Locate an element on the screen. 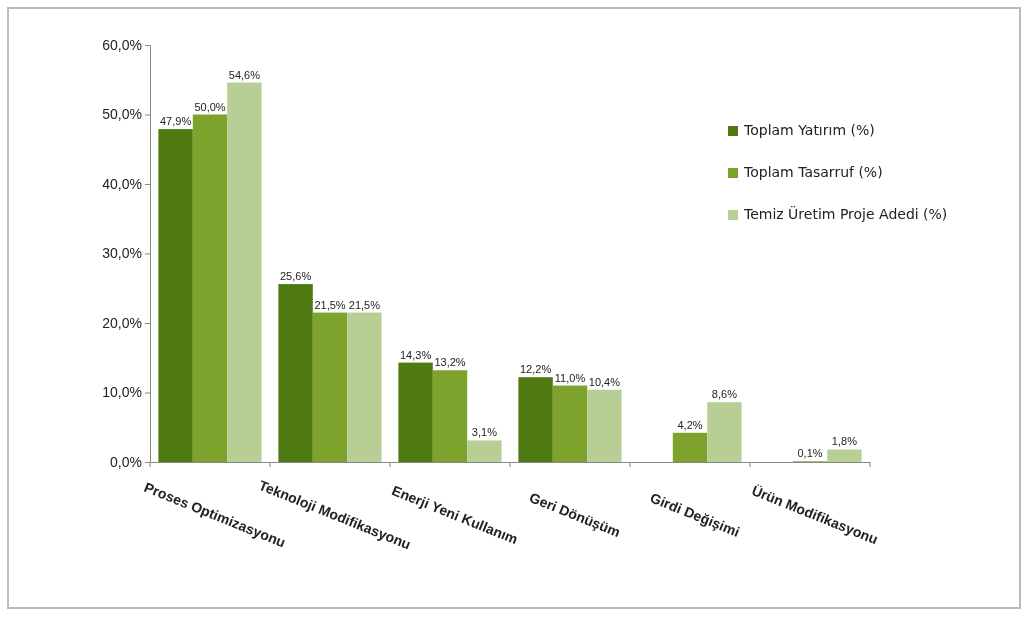 The width and height of the screenshot is (1028, 617). data-label: 10,4% is located at coordinates (604, 381).